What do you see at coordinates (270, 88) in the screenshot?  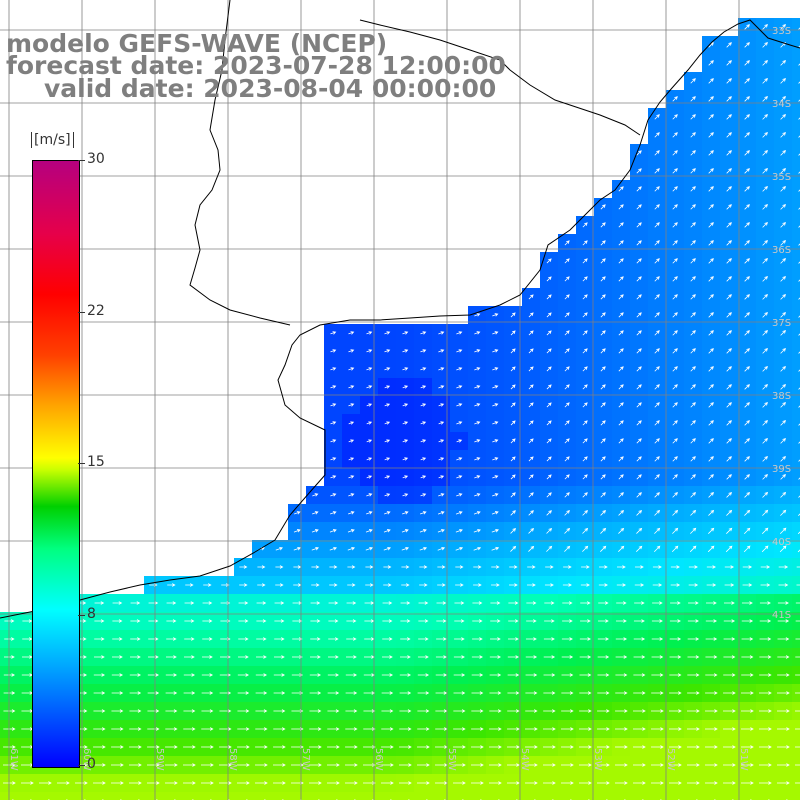 I see `title-valid-date: valid date: 2023-08-04 00:00:00` at bounding box center [270, 88].